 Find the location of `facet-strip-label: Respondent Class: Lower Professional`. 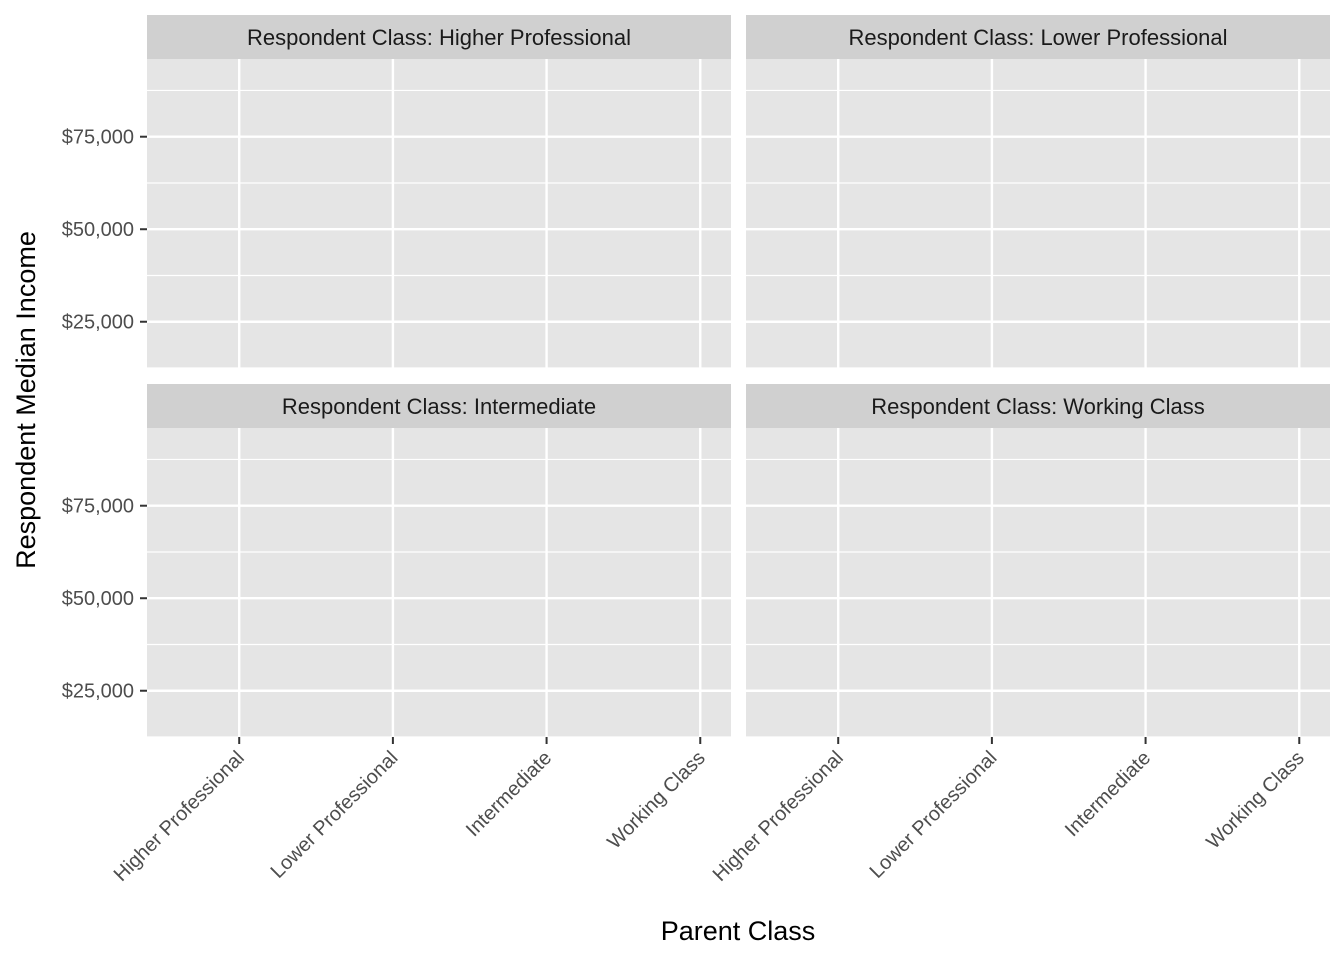

facet-strip-label: Respondent Class: Lower Professional is located at coordinates (1037, 37).